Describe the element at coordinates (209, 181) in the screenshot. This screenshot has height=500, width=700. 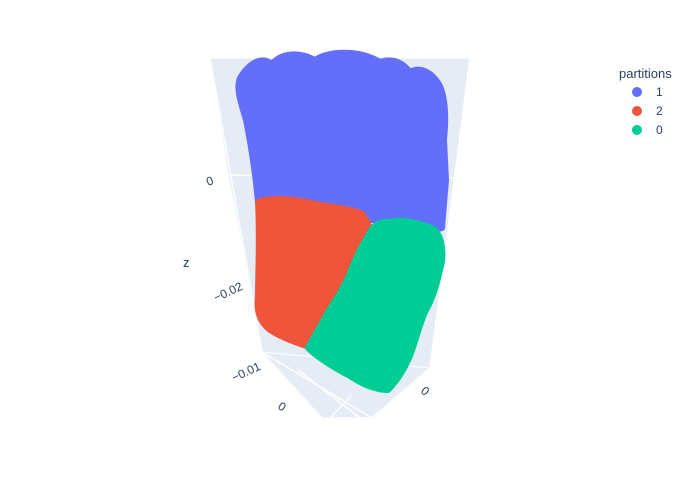
I see `z-tick-label: 0` at that location.